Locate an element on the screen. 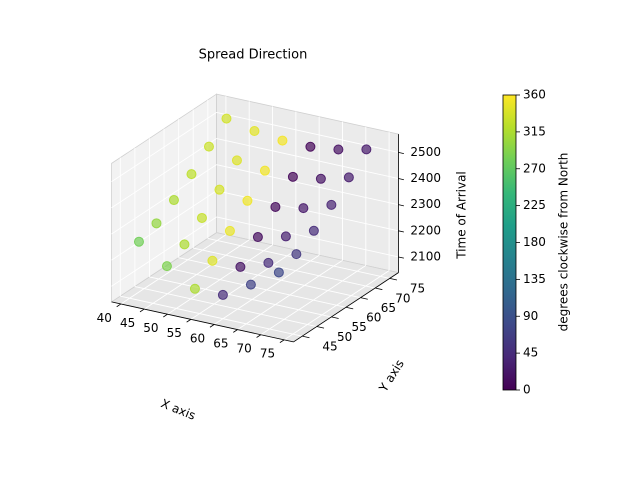 Image resolution: width=640 pixels, height=480 pixels. colorbar-tick-label: 90 is located at coordinates (530, 316).